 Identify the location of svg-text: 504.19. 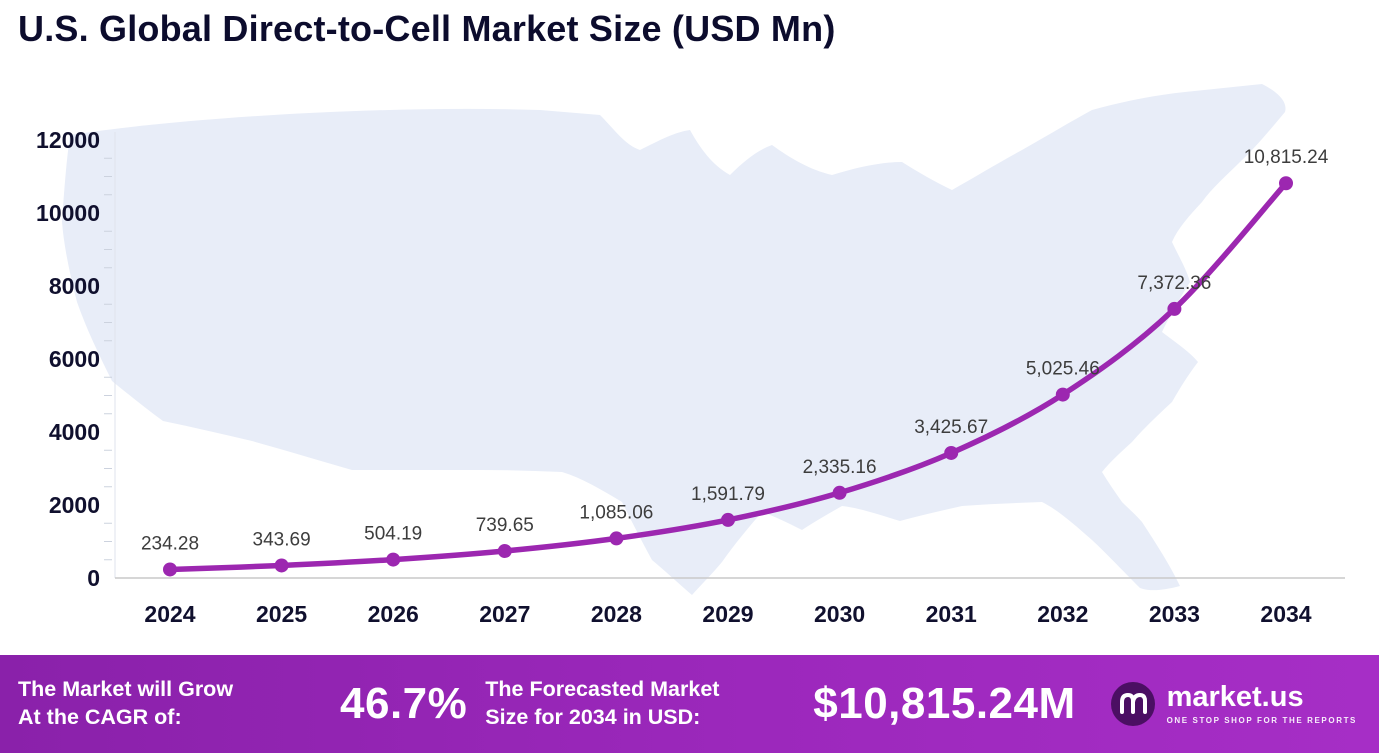
(393, 534).